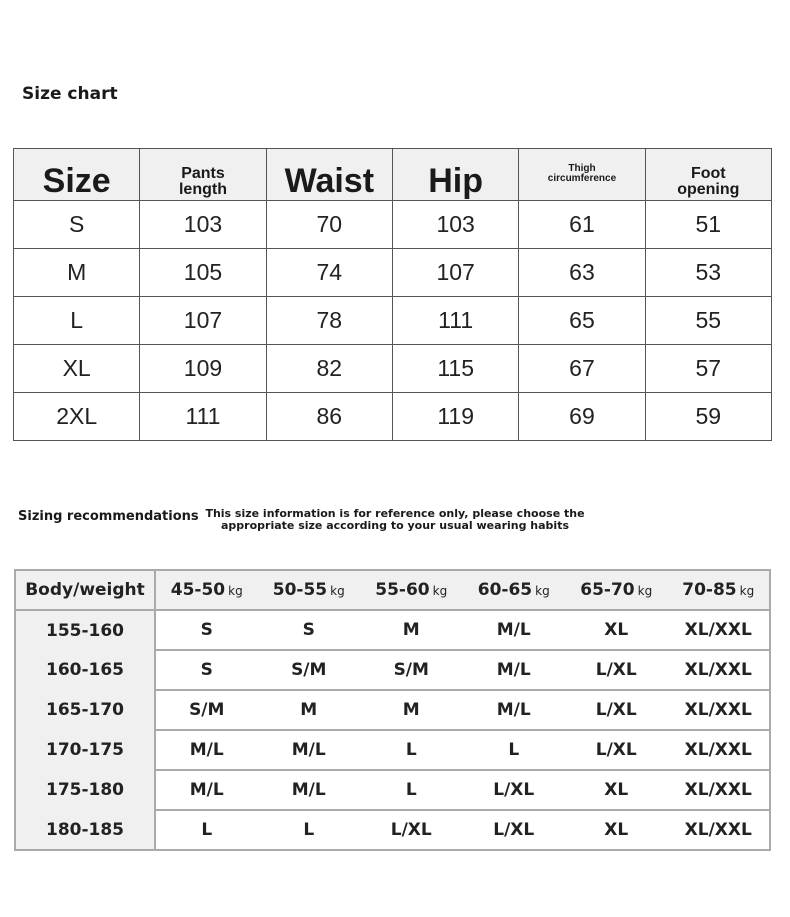  Describe the element at coordinates (582, 320) in the screenshot. I see `table-cell: 65` at that location.